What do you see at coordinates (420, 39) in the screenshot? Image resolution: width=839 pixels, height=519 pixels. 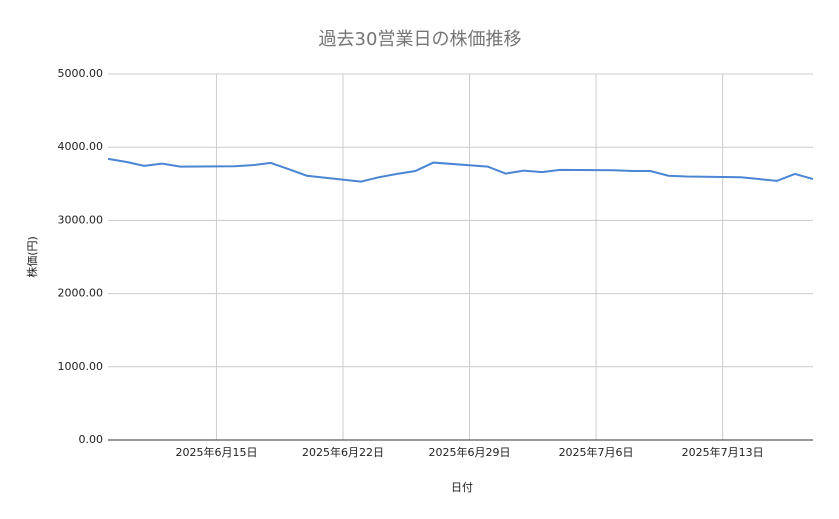 I see `chart-title: 過去30営業日の株価推移` at bounding box center [420, 39].